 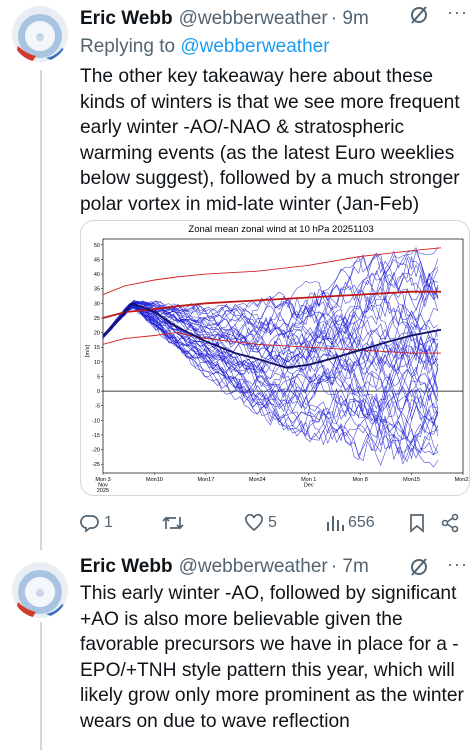 What do you see at coordinates (359, 480) in the screenshot?
I see `x-tick-label: Mon 8` at bounding box center [359, 480].